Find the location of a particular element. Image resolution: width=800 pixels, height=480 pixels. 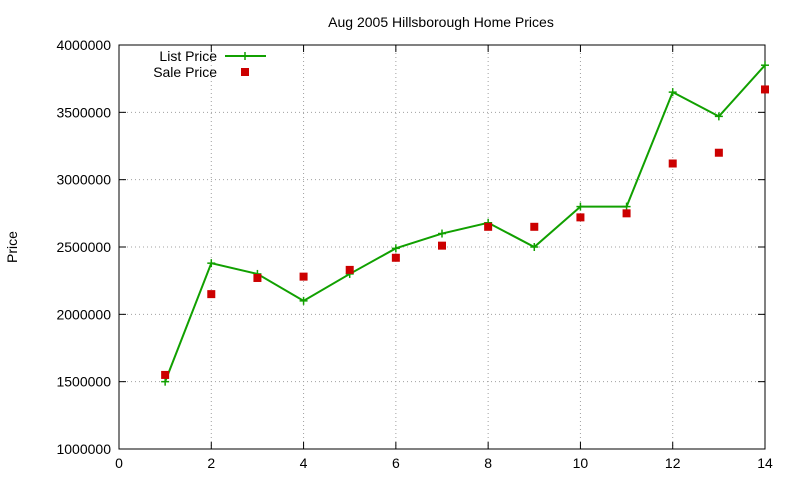

x-tick-label: 2 is located at coordinates (211, 463).